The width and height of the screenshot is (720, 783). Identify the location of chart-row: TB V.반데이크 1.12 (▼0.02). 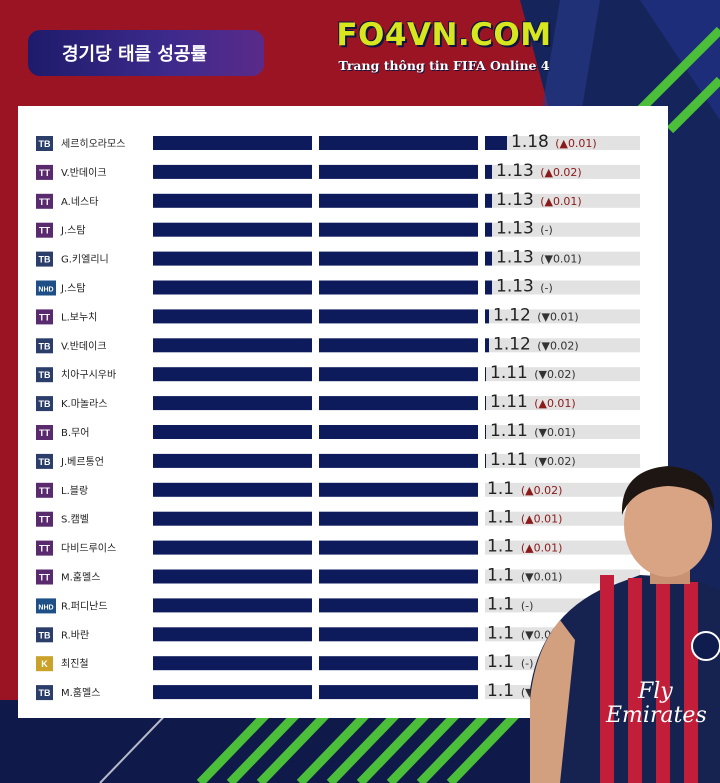
(338, 344).